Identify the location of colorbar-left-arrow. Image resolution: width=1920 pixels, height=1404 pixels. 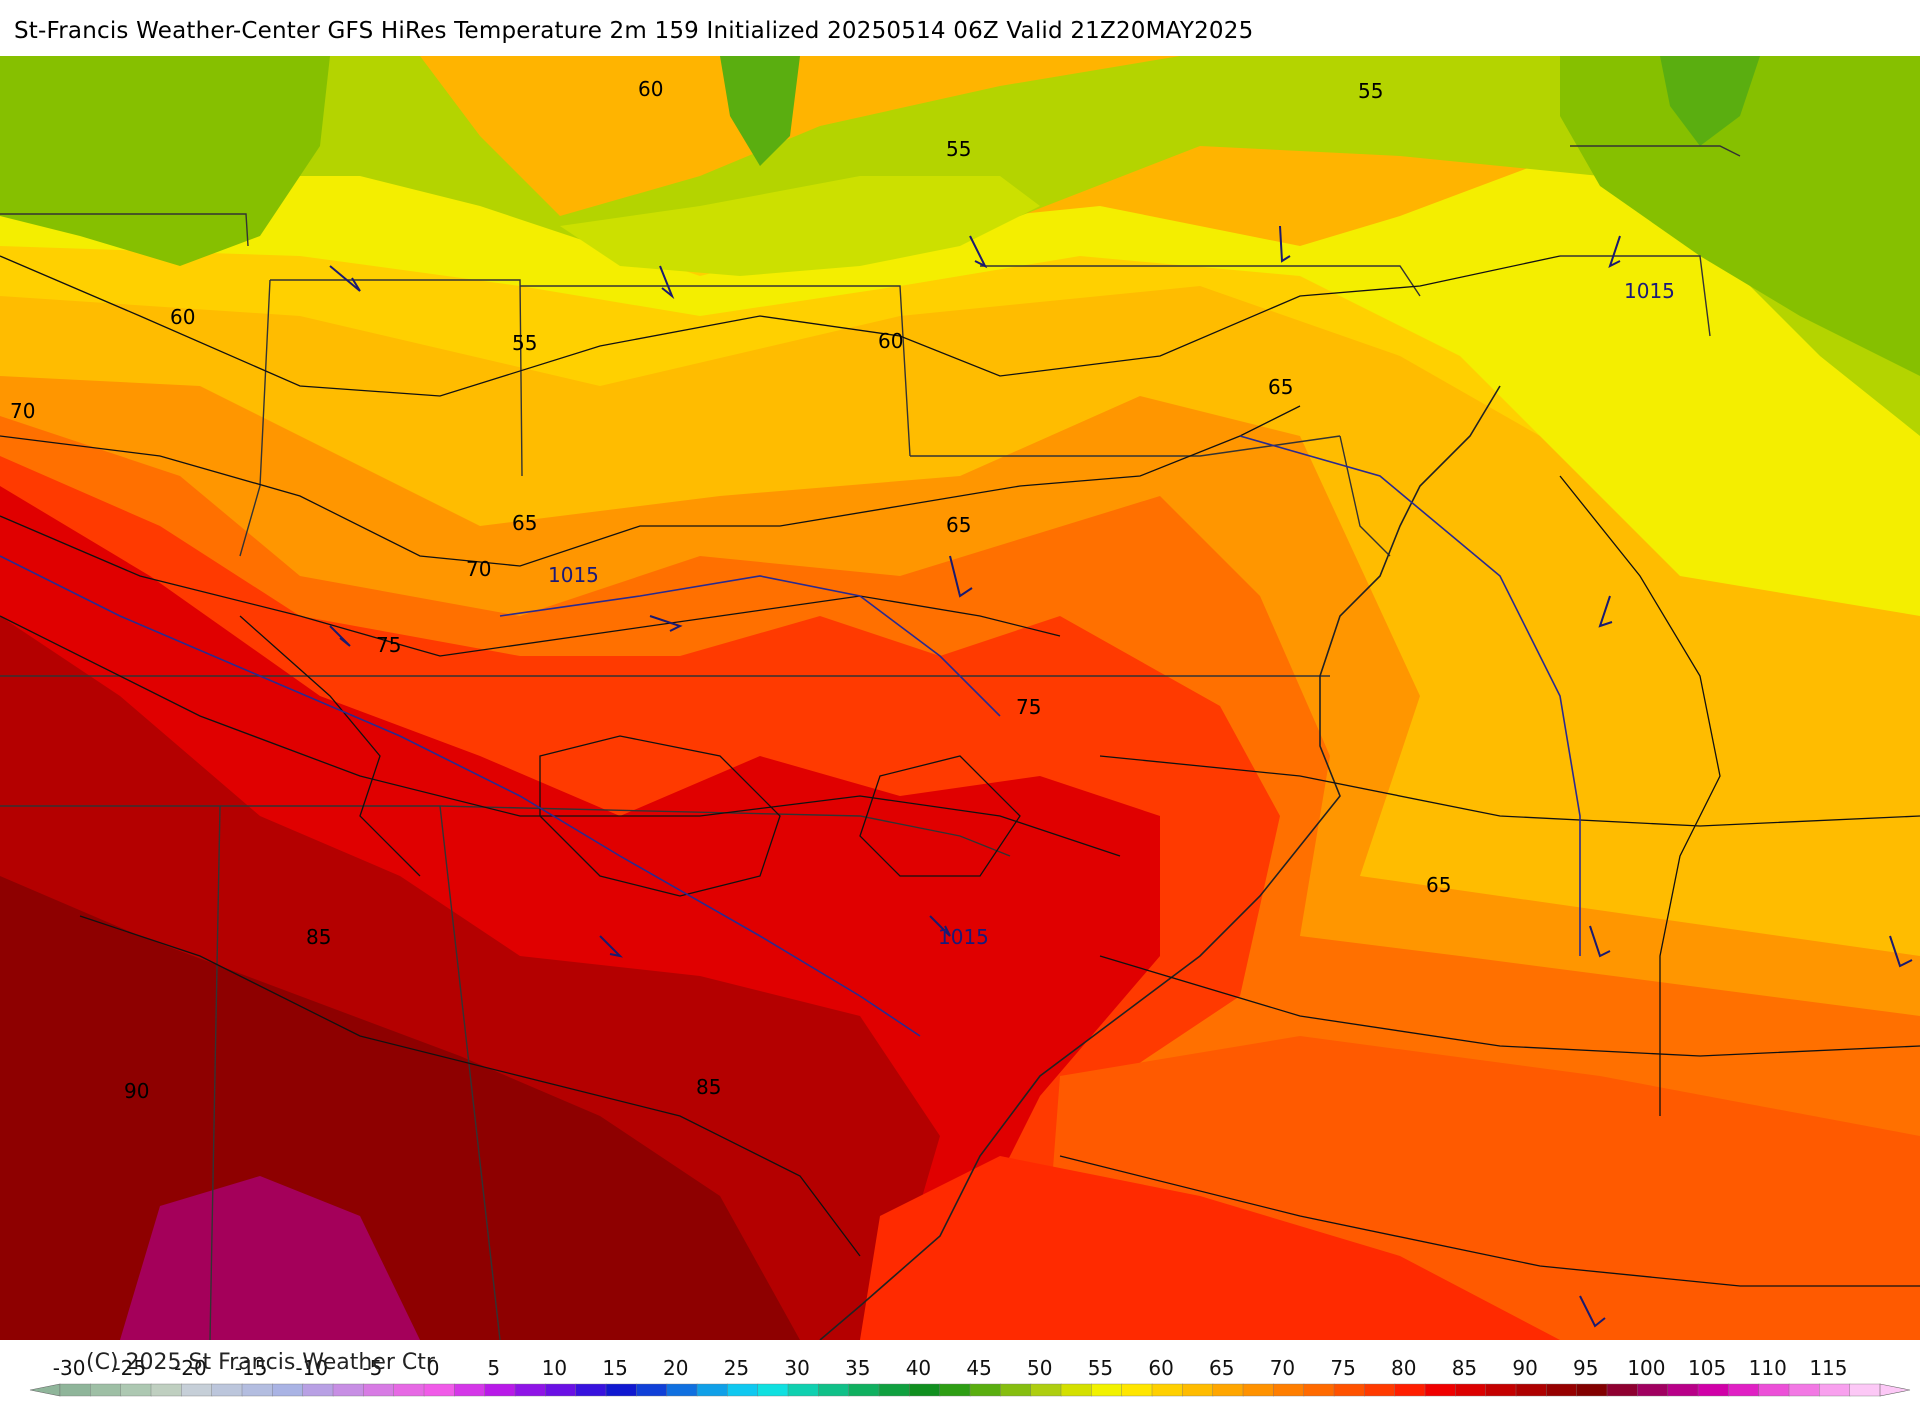
(45, 1390).